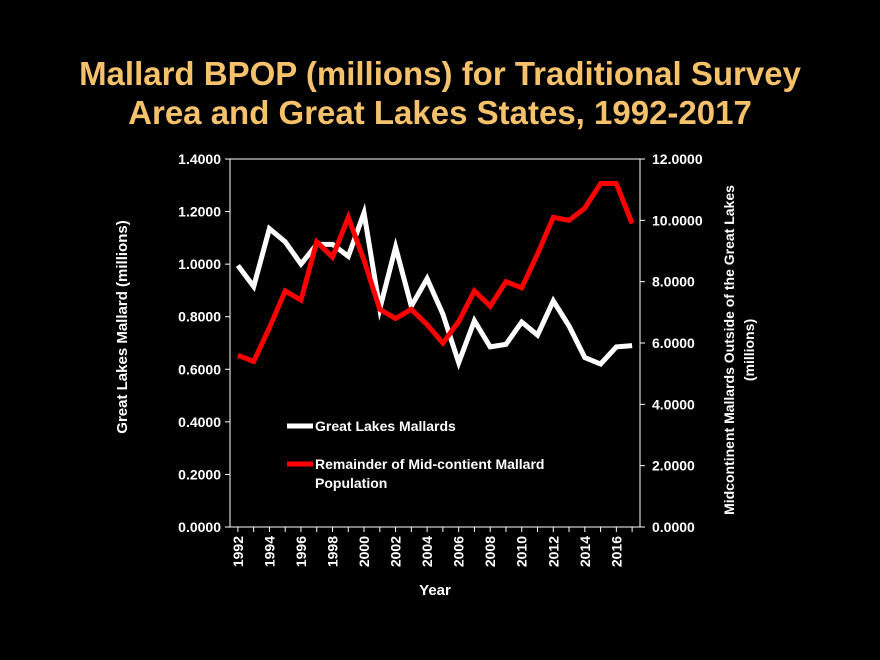 The height and width of the screenshot is (660, 880). I want to click on y-axis-label-right-line-2: (millions), so click(749, 350).